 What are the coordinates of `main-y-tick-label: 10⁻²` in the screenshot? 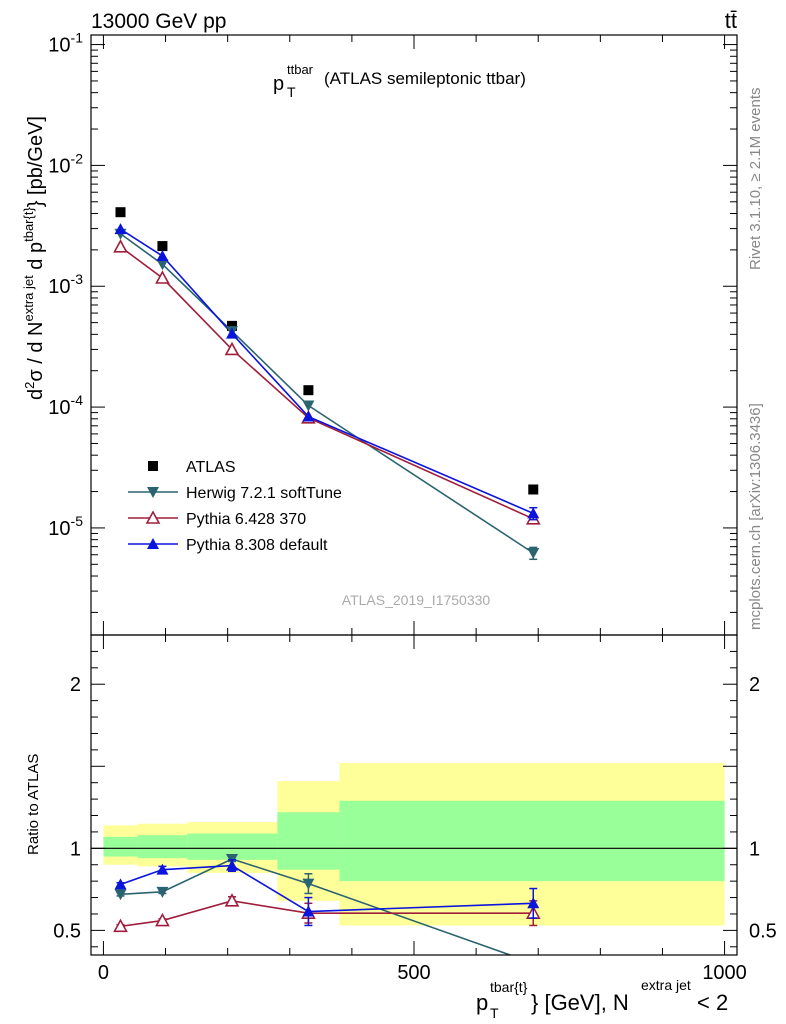 It's located at (65, 163).